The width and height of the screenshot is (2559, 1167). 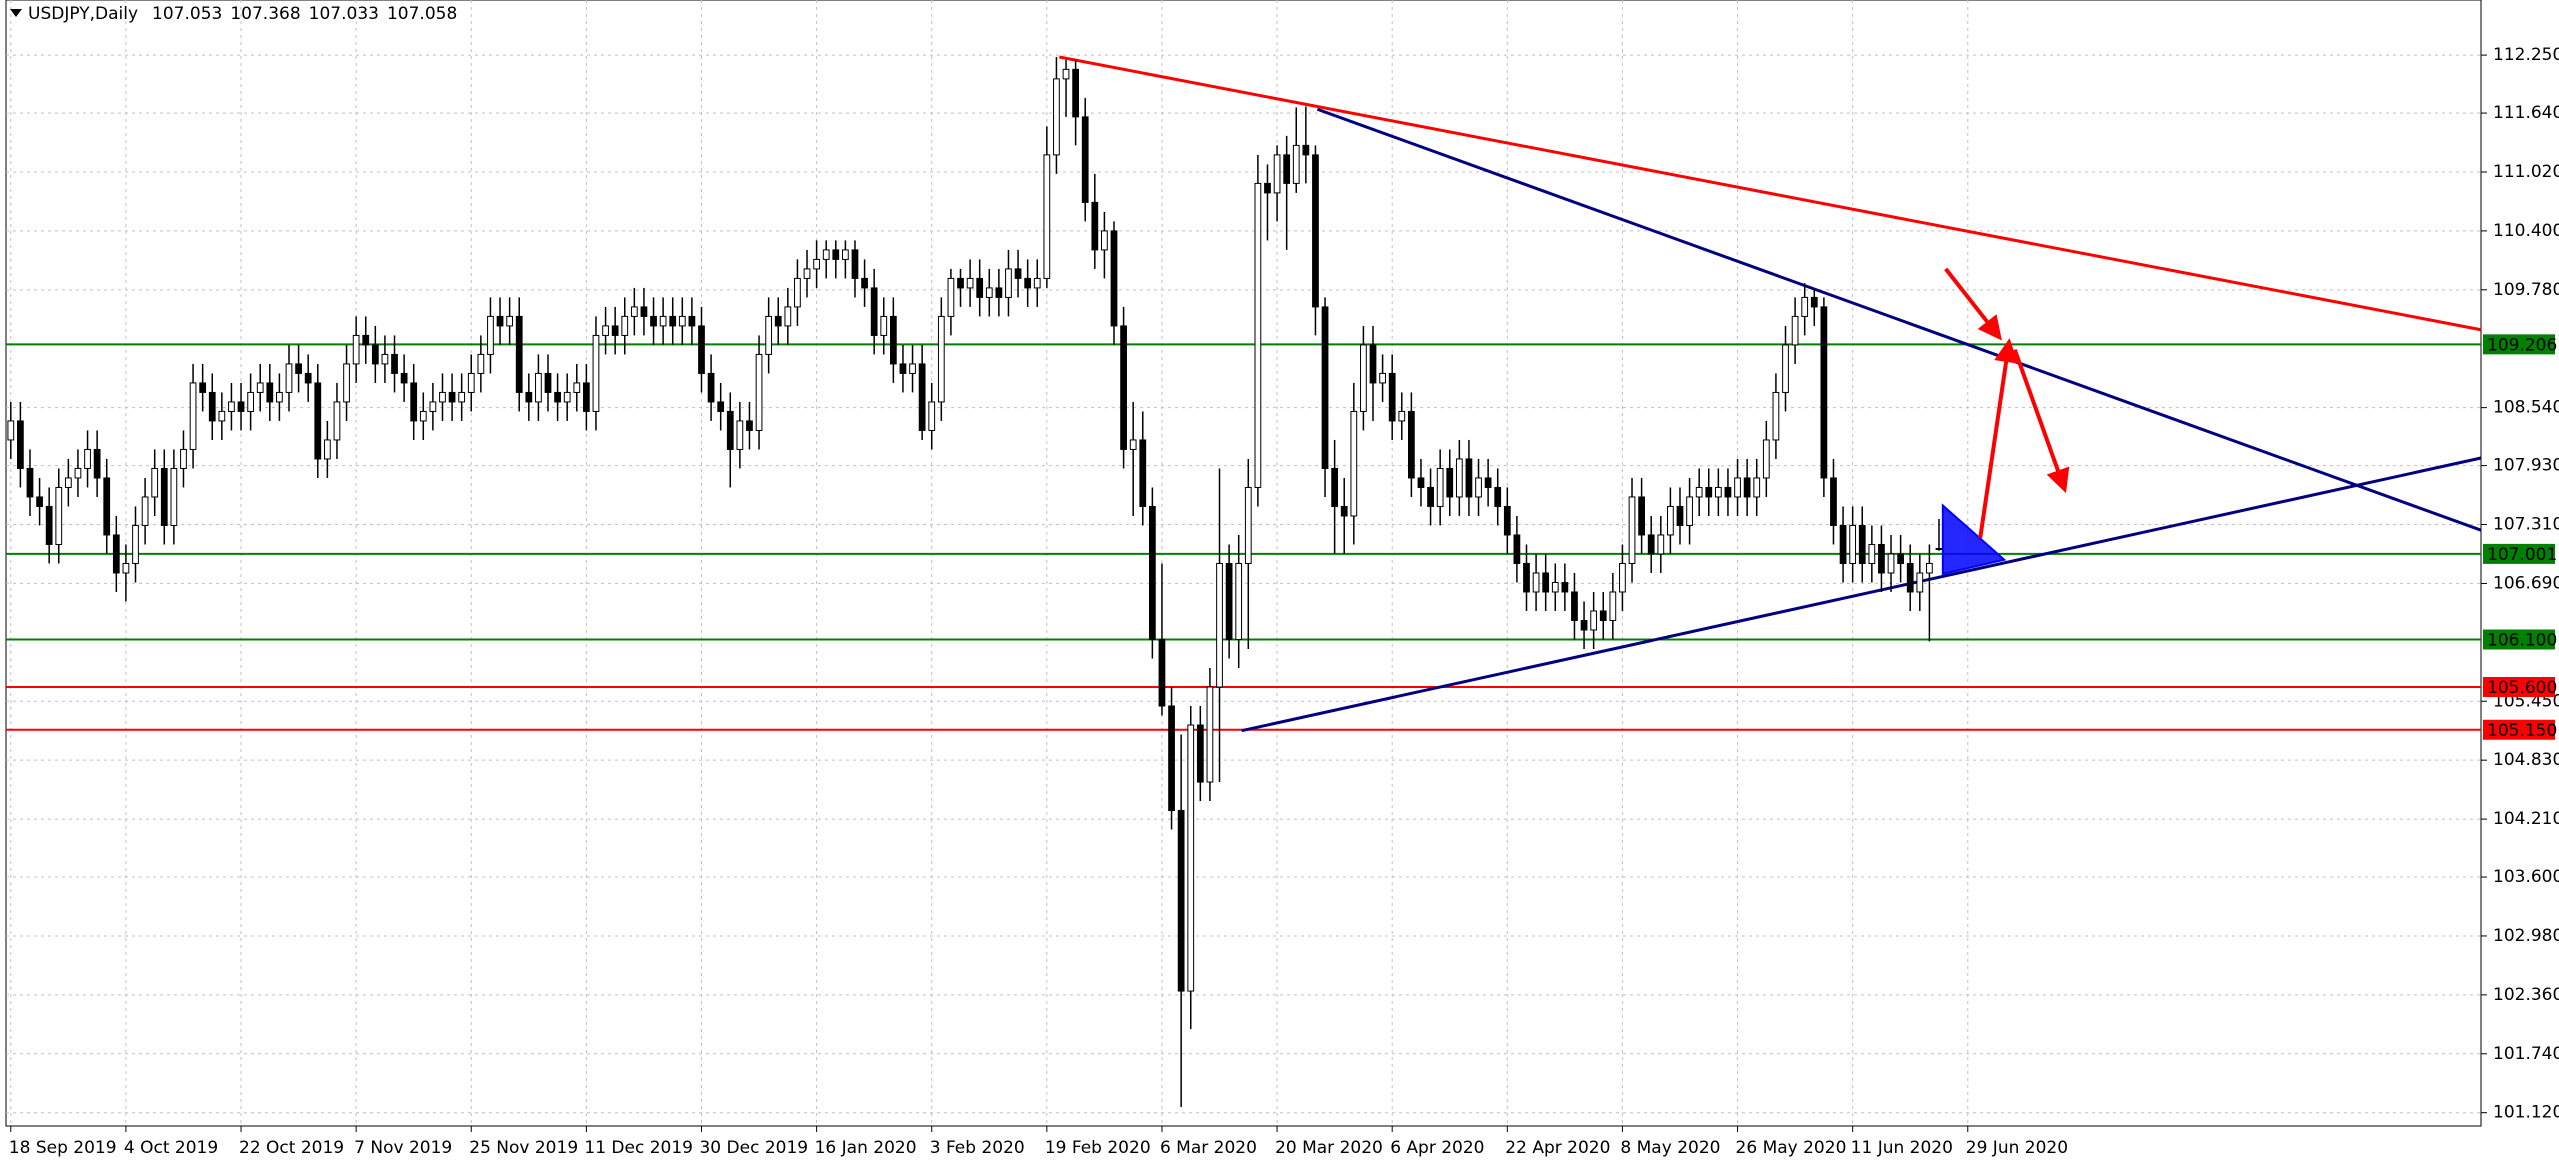 What do you see at coordinates (866, 1148) in the screenshot?
I see `x-tick-label: 16 Jan 2020` at bounding box center [866, 1148].